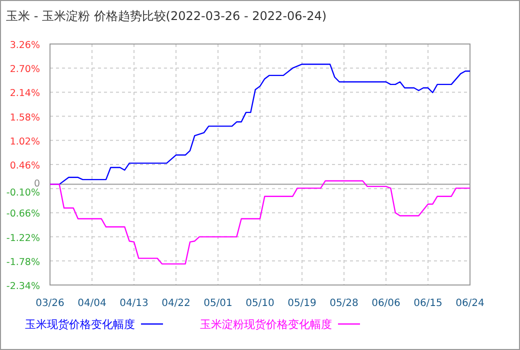 This screenshot has height=350, width=520. Describe the element at coordinates (92, 303) in the screenshot. I see `x-tick-label: 04/04` at that location.